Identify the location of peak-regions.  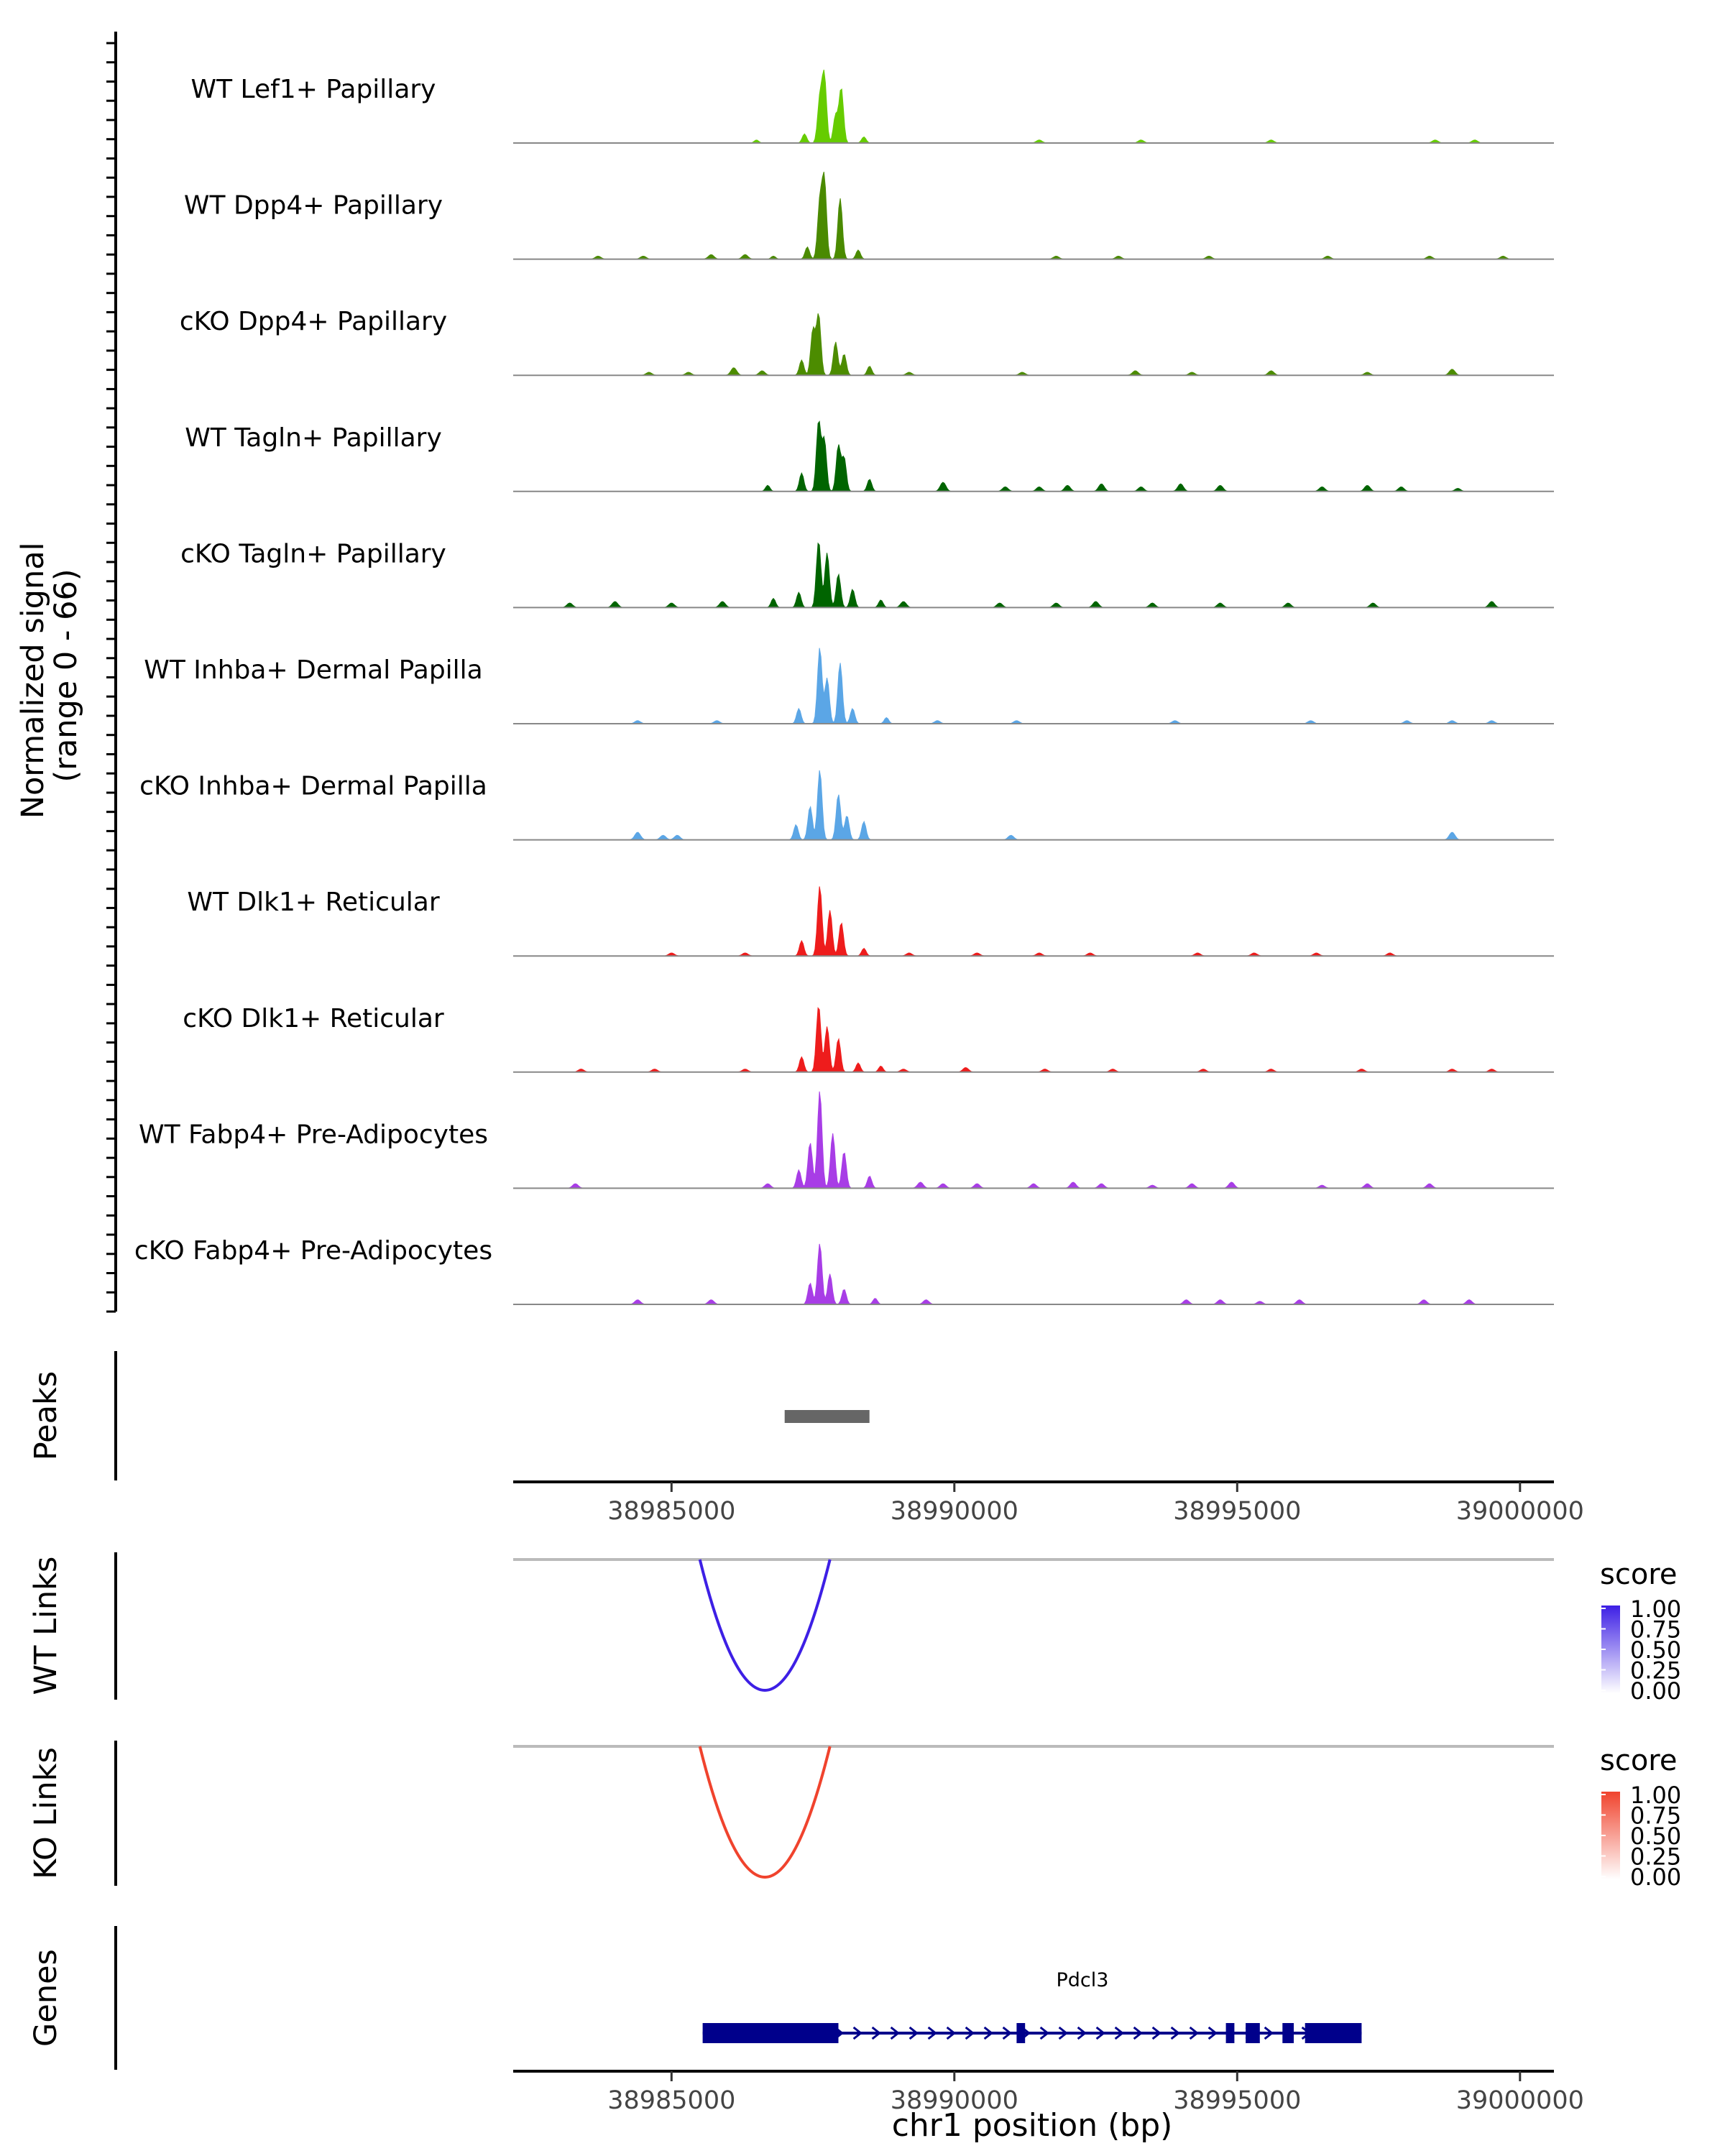
(827, 1416).